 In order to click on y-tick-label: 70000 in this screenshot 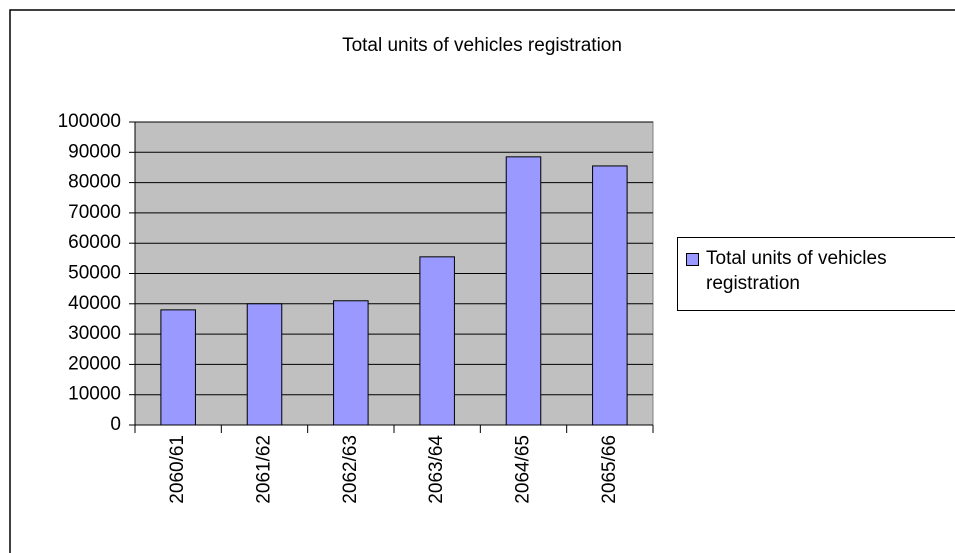, I will do `click(94, 212)`.